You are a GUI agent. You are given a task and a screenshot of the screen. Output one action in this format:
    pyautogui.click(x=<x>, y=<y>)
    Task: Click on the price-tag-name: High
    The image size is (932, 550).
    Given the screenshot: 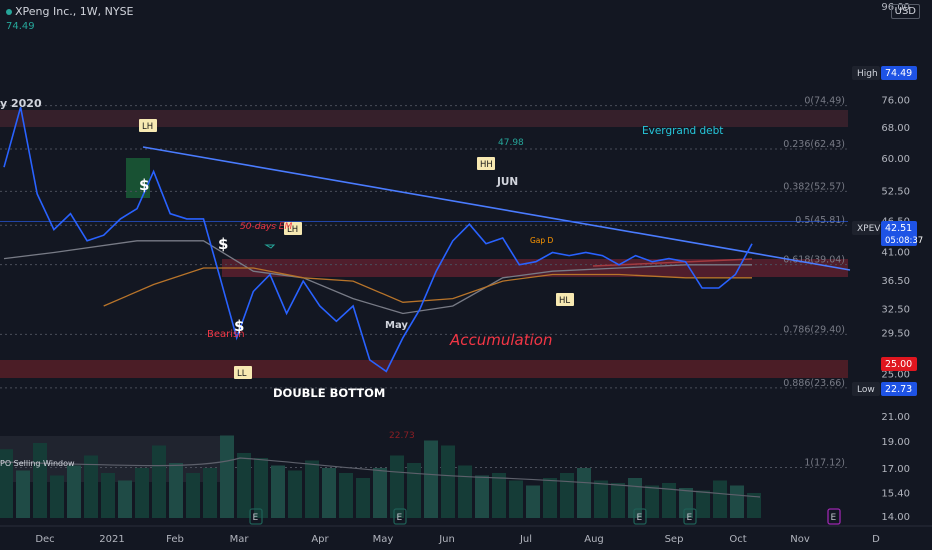 What is the action you would take?
    pyautogui.click(x=867, y=74)
    